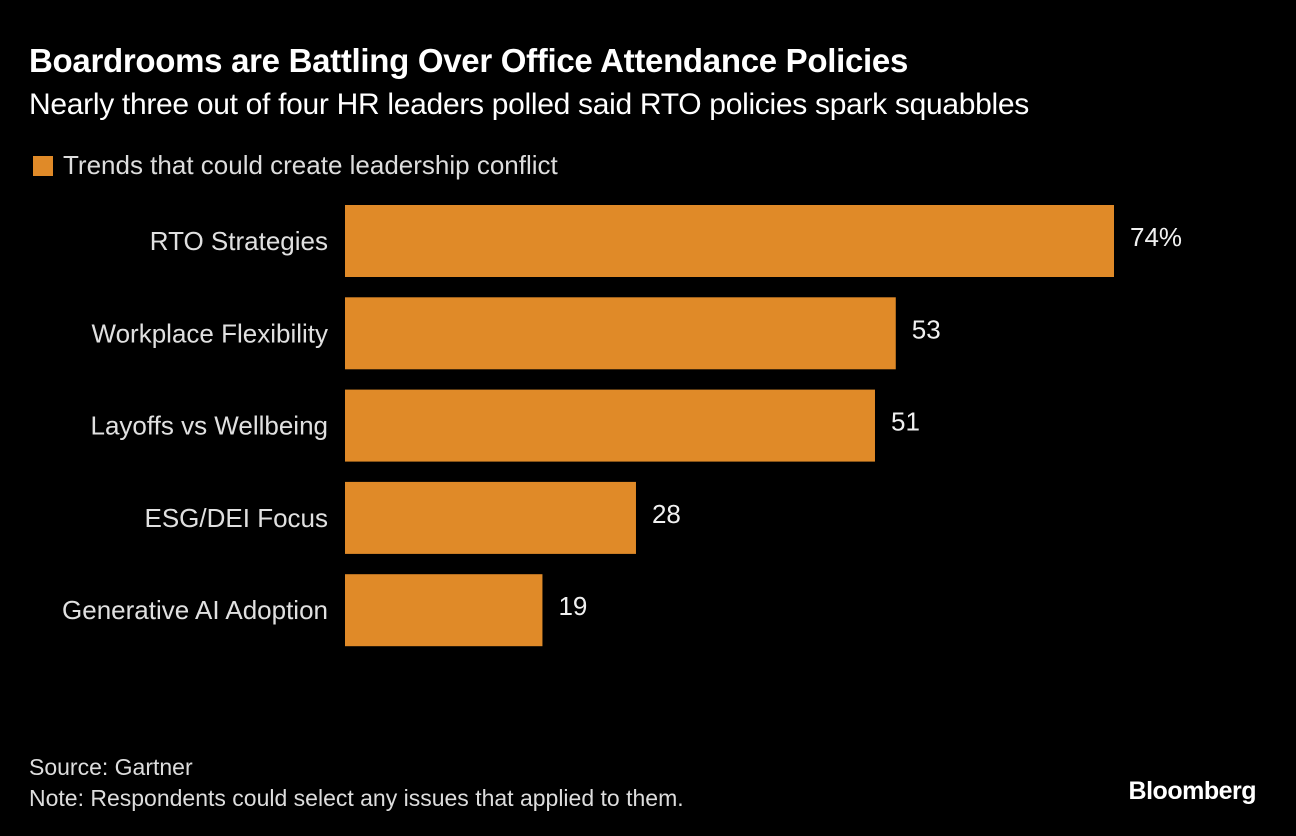  Describe the element at coordinates (905, 422) in the screenshot. I see `data-label: 51` at that location.